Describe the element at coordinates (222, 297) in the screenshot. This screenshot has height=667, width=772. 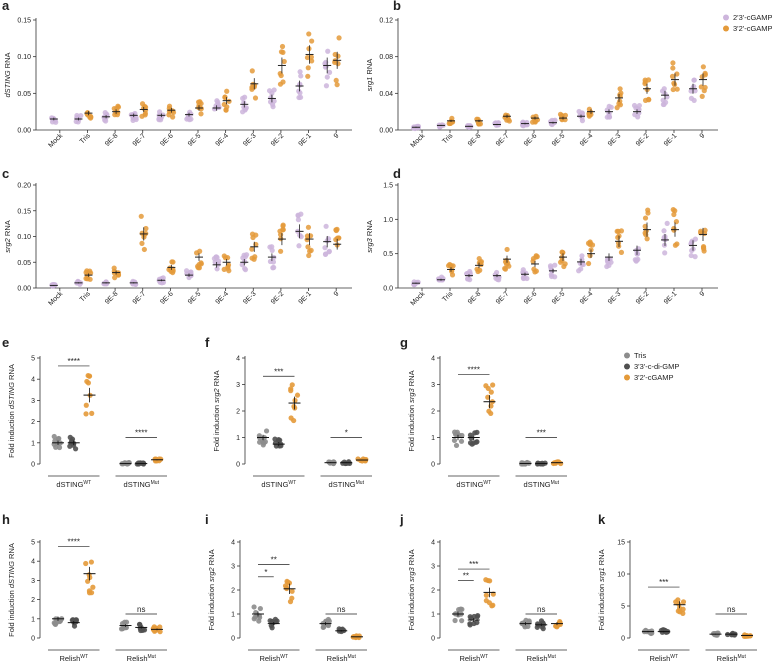
I see `x-tick-label: 9E-4` at that location.